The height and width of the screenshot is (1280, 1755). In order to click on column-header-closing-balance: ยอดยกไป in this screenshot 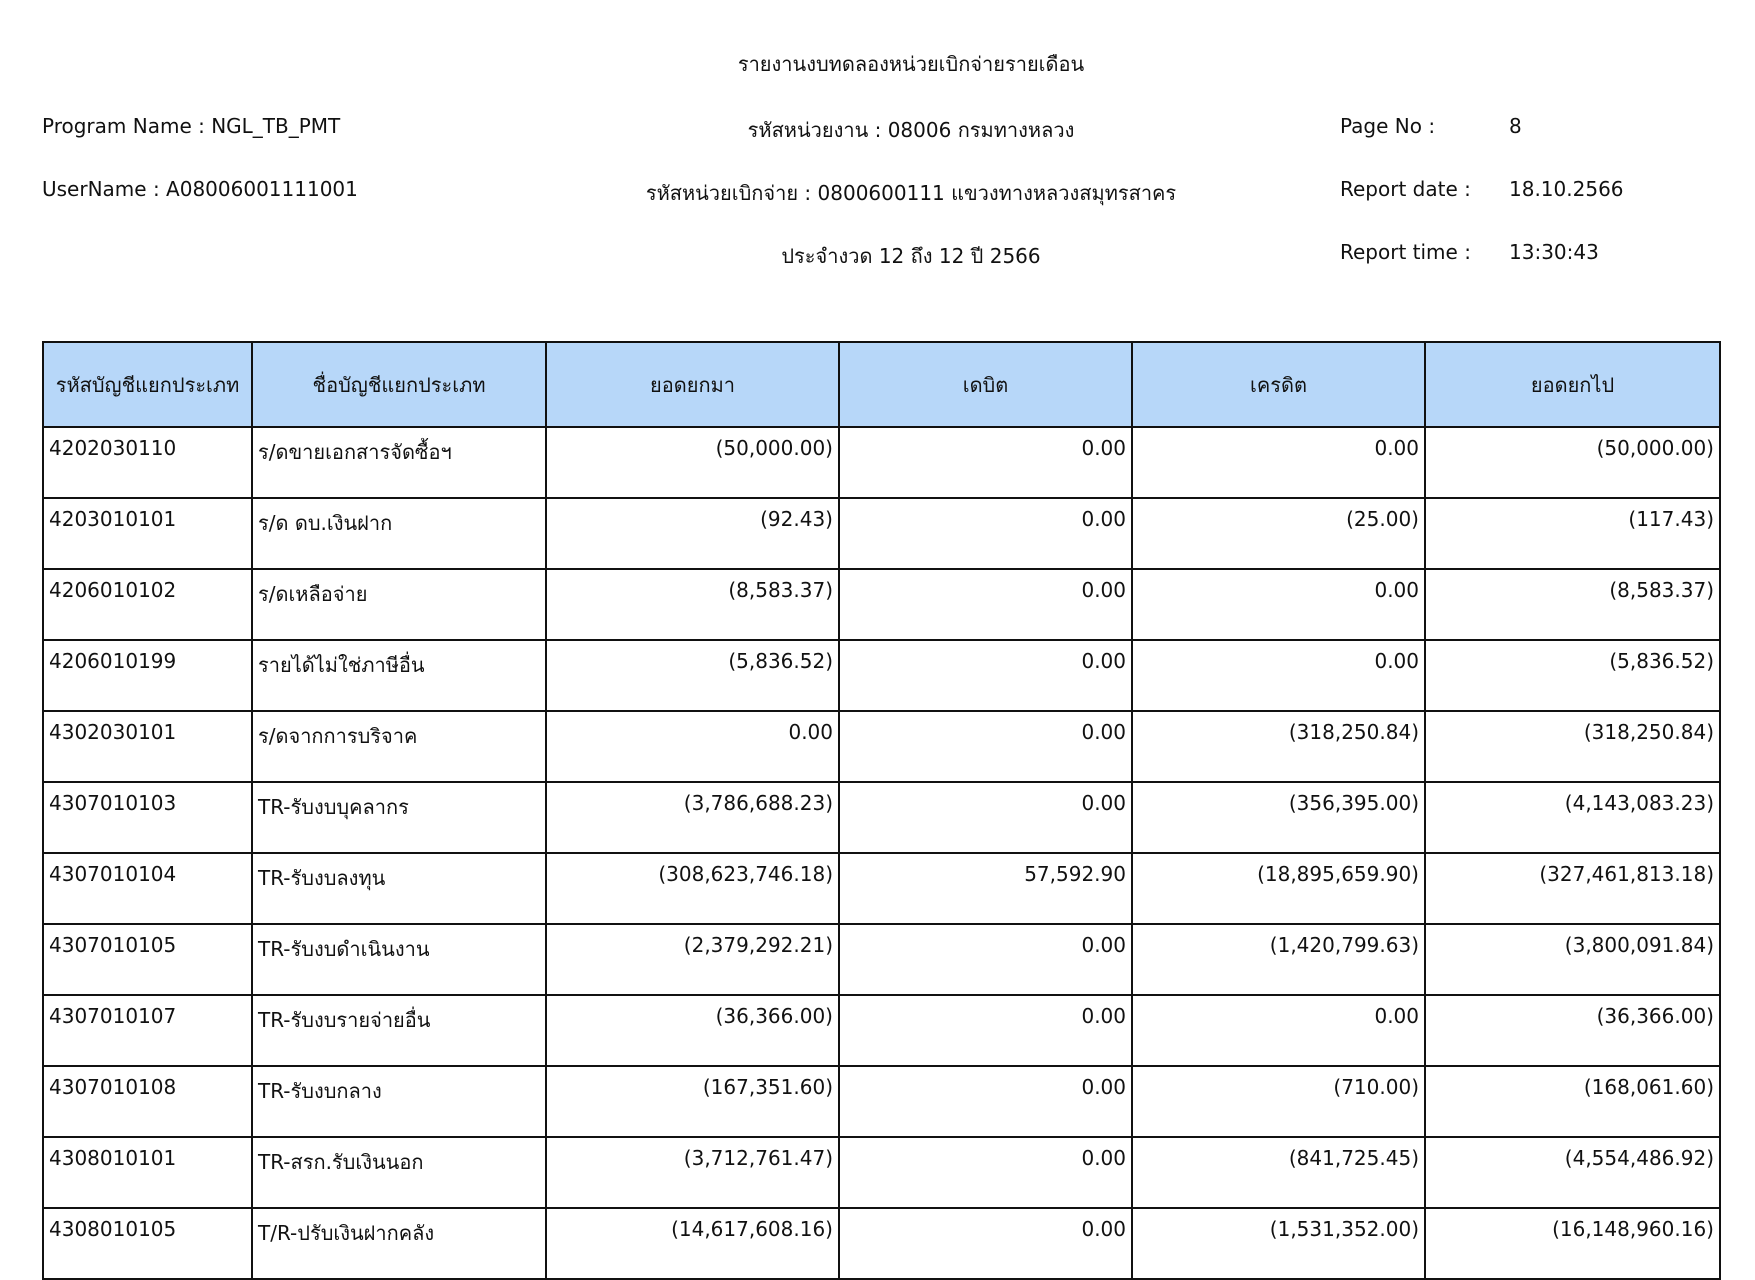, I will do `click(1572, 384)`.